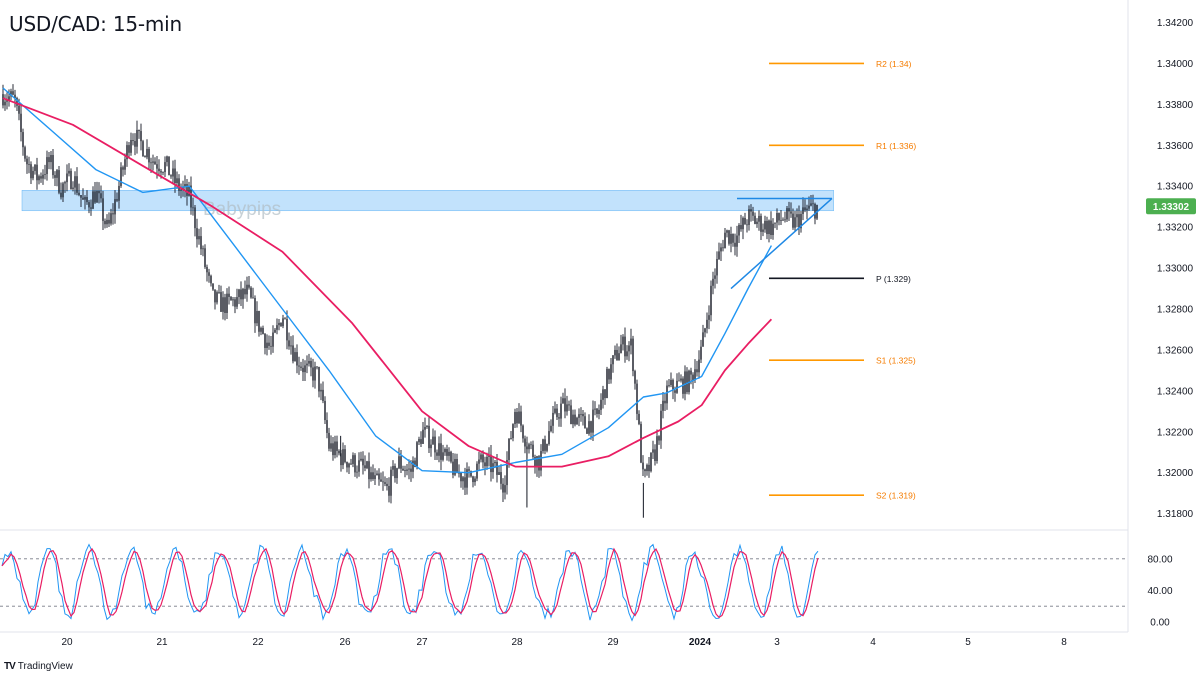  What do you see at coordinates (45, 666) in the screenshot?
I see `branding-text: TradingView` at bounding box center [45, 666].